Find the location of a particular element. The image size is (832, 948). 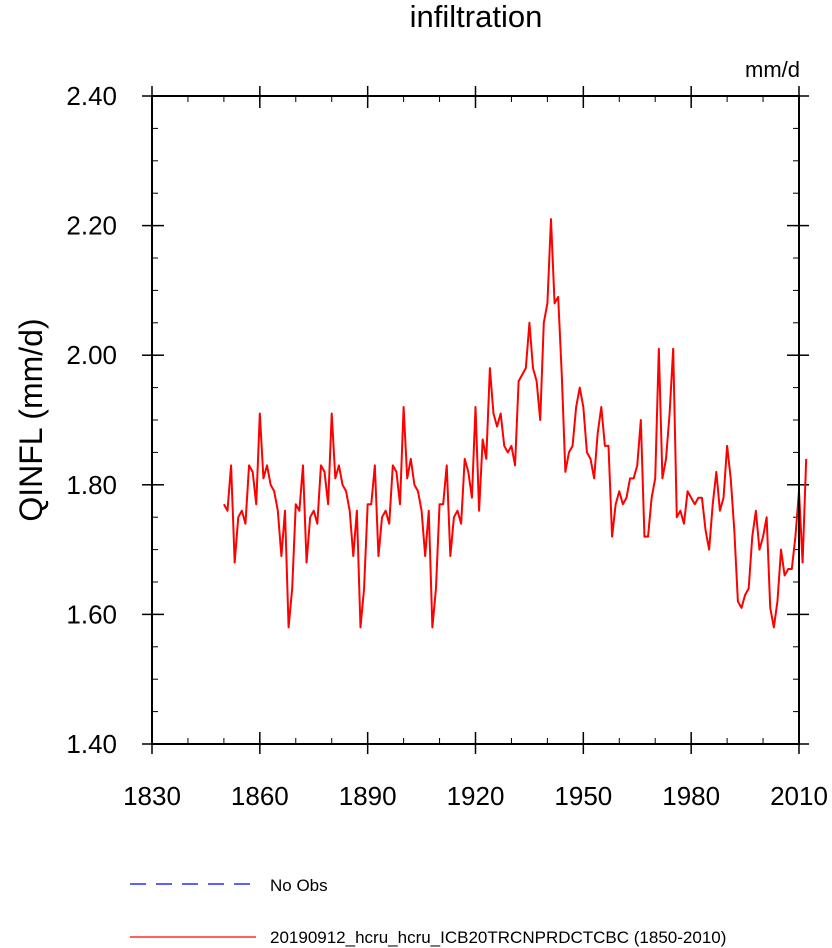

y-tick-label: 1.40 is located at coordinates (91, 744).